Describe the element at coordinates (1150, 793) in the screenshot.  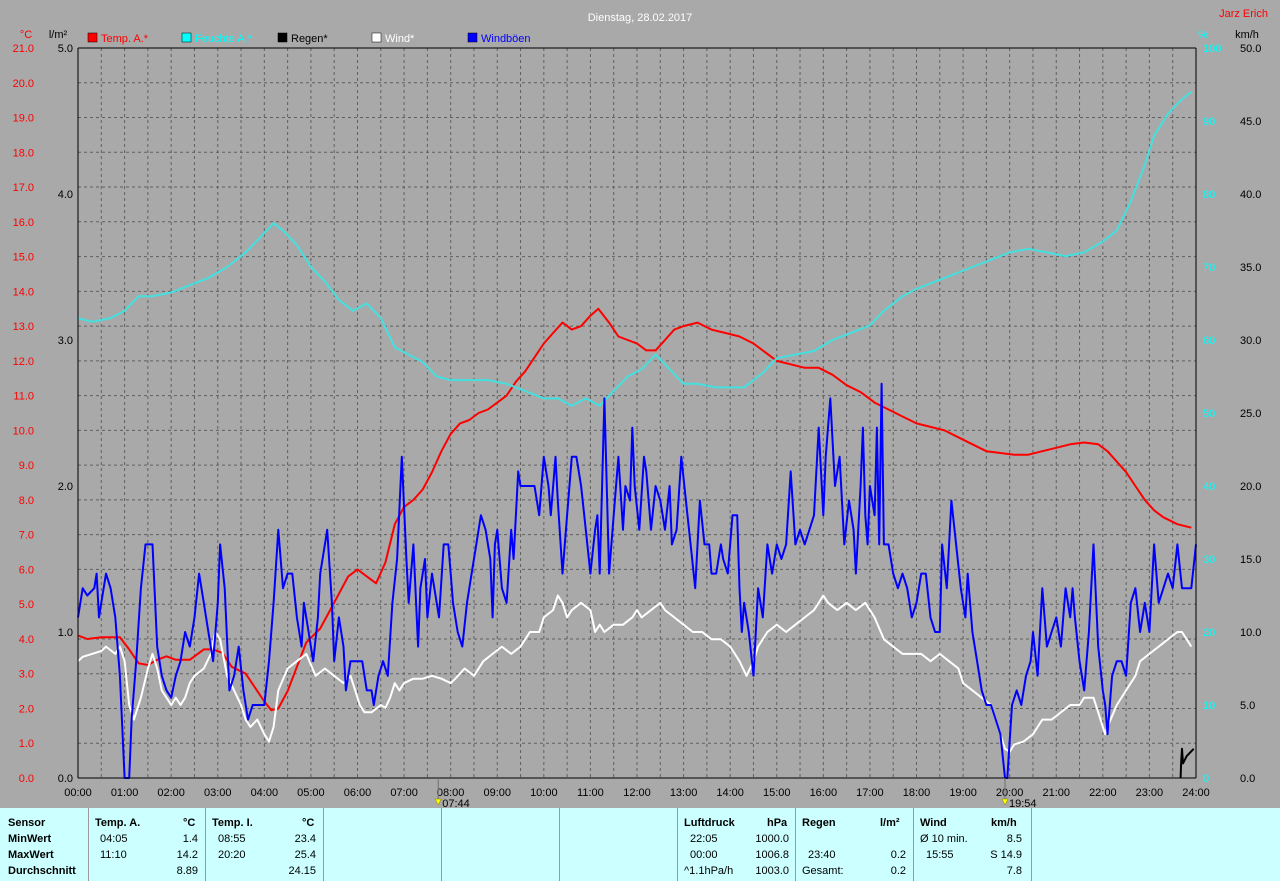
I see `x-tick-label: 23:00` at that location.